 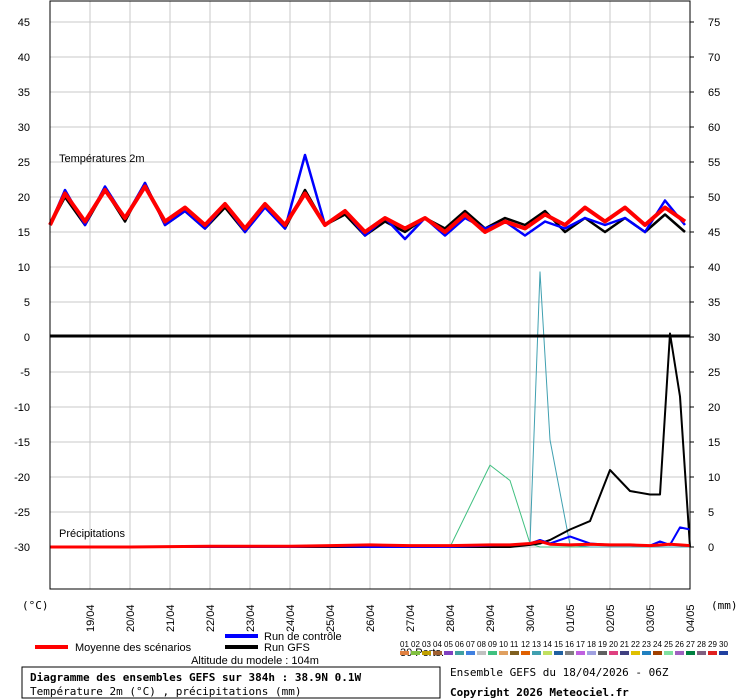 I want to click on y2-tick-label: 45, so click(x=714, y=233).